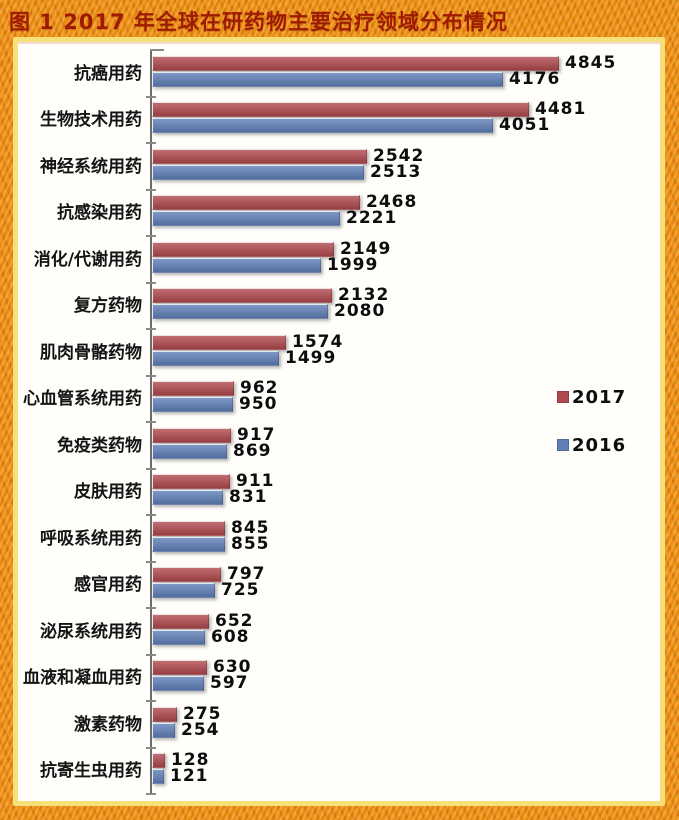 This screenshot has width=679, height=820. Describe the element at coordinates (406, 760) in the screenshot. I see `bar-line-2017: 128` at that location.